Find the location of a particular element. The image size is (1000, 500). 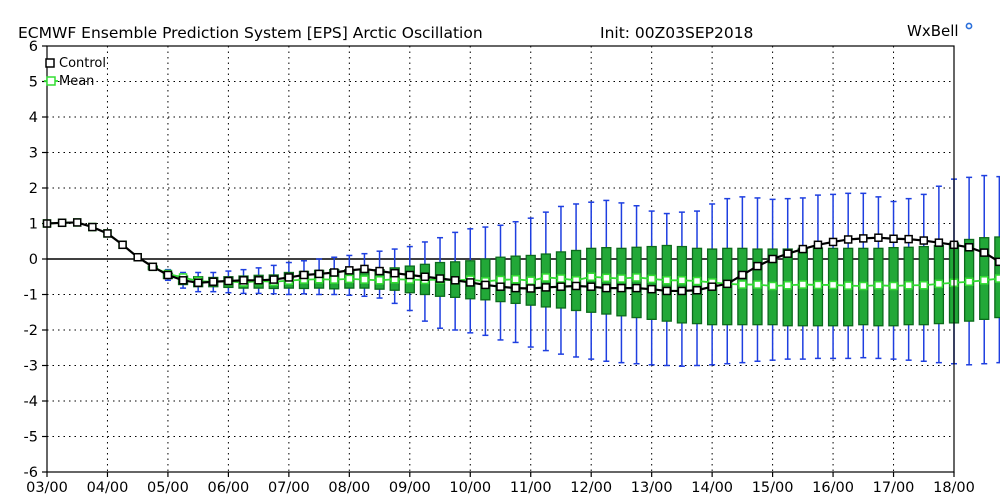

x-tick-label: 04/00 is located at coordinates (108, 488).